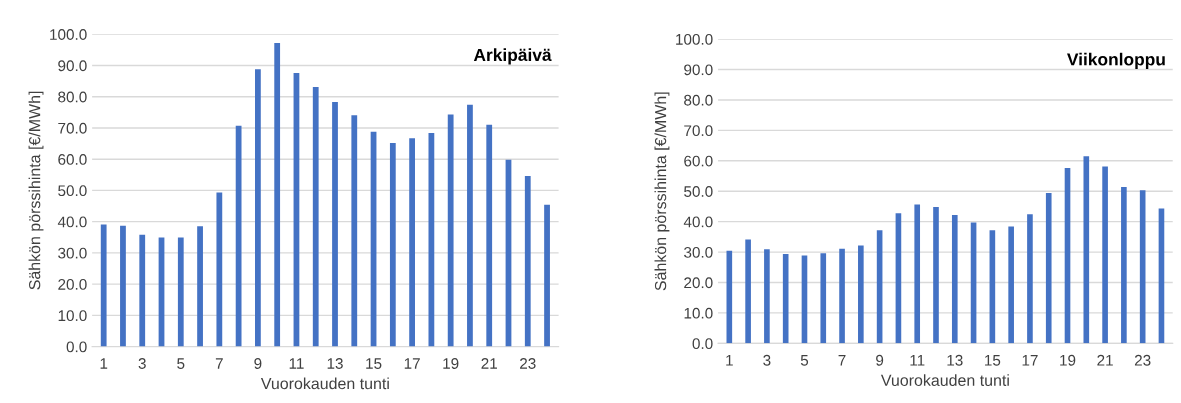 The height and width of the screenshot is (403, 1181). I want to click on annotation: Arkipäivä, so click(512, 56).